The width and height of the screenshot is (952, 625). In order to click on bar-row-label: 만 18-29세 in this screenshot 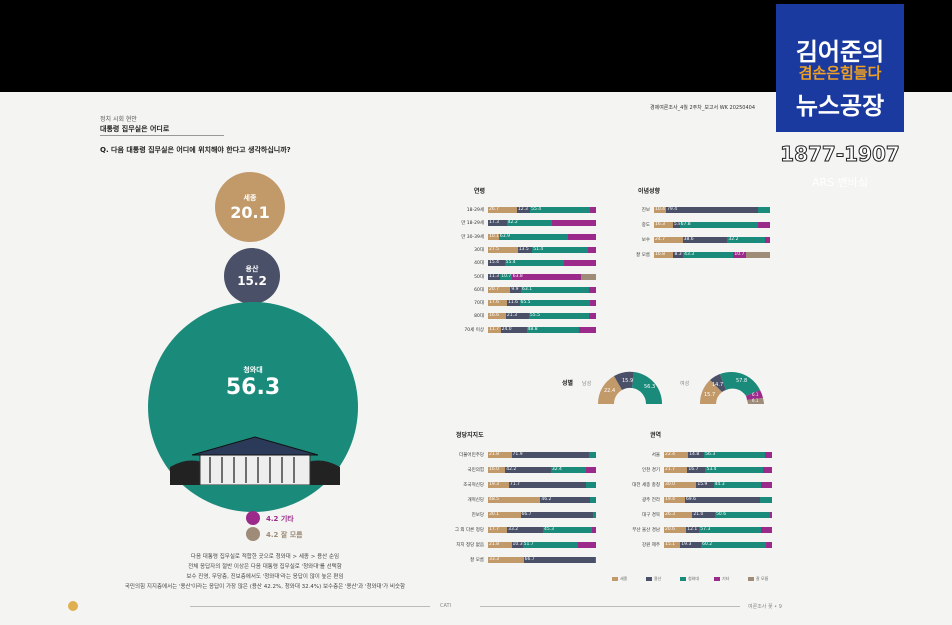, I will do `click(472, 224)`.